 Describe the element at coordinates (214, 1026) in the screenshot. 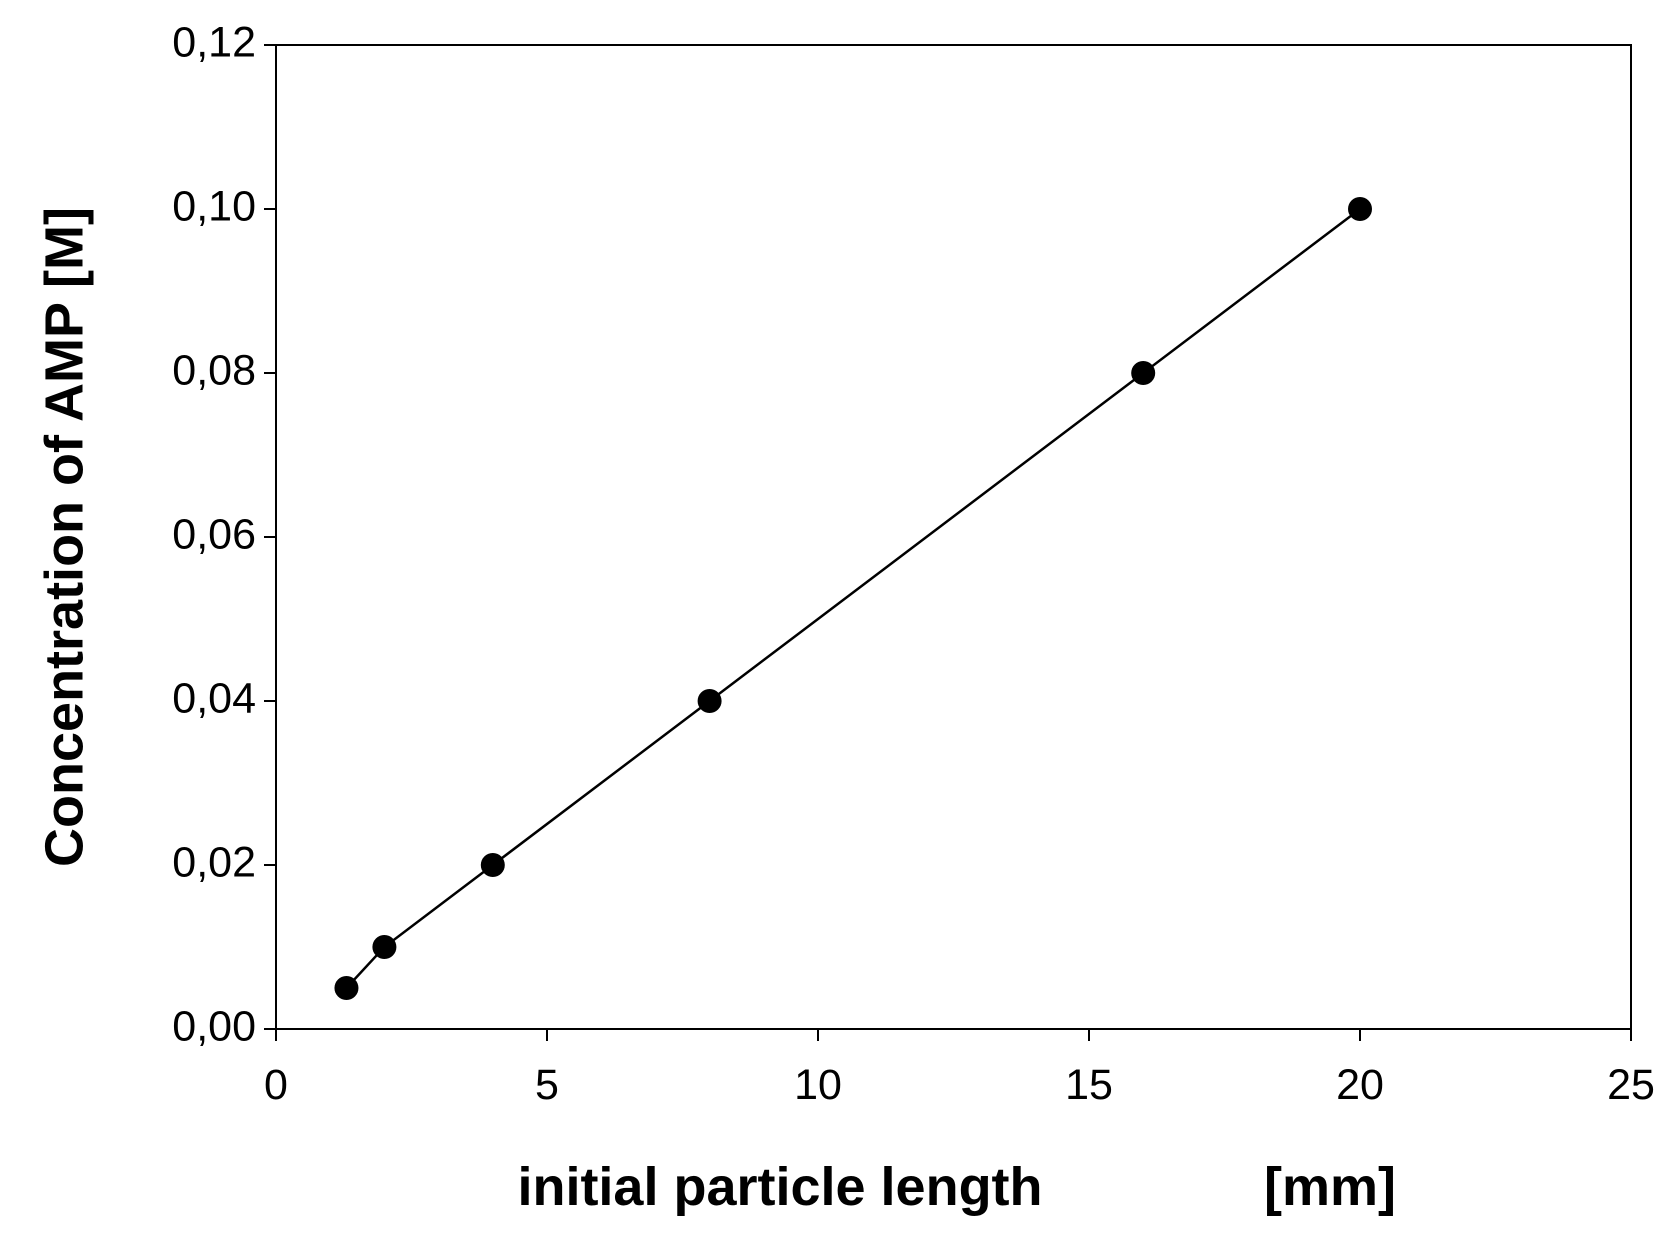

I see `y-tick-label: 0,00` at that location.